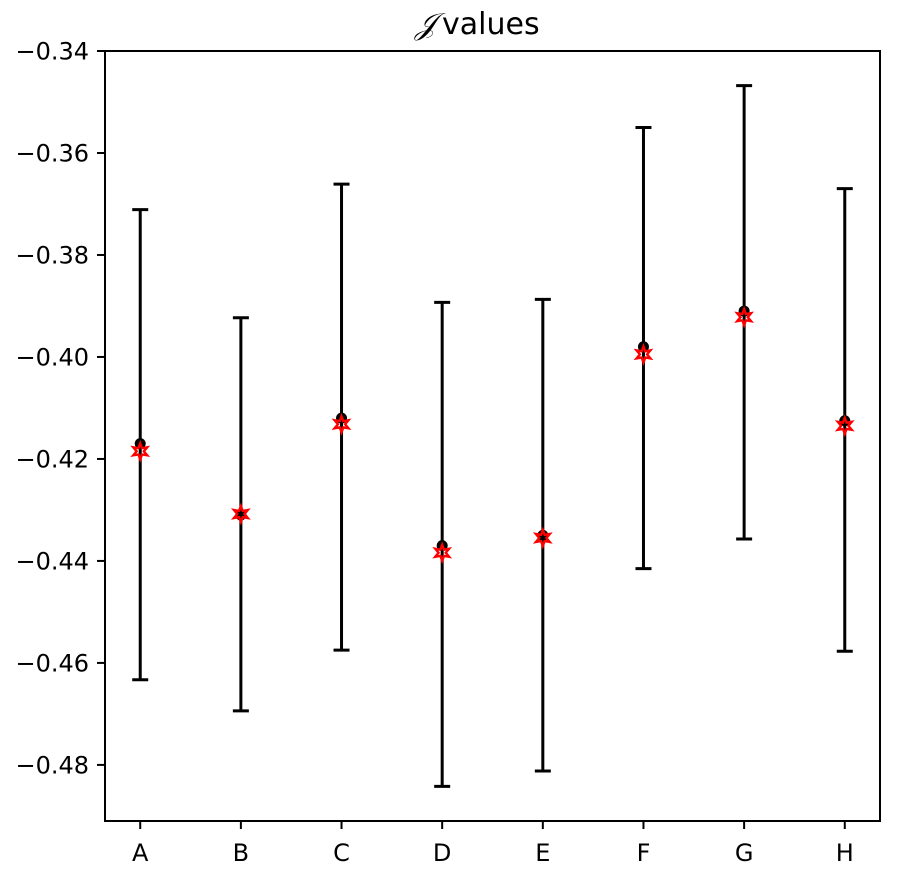 The image size is (897, 879). I want to click on chart-title: 𝒥 values, so click(476, 24).